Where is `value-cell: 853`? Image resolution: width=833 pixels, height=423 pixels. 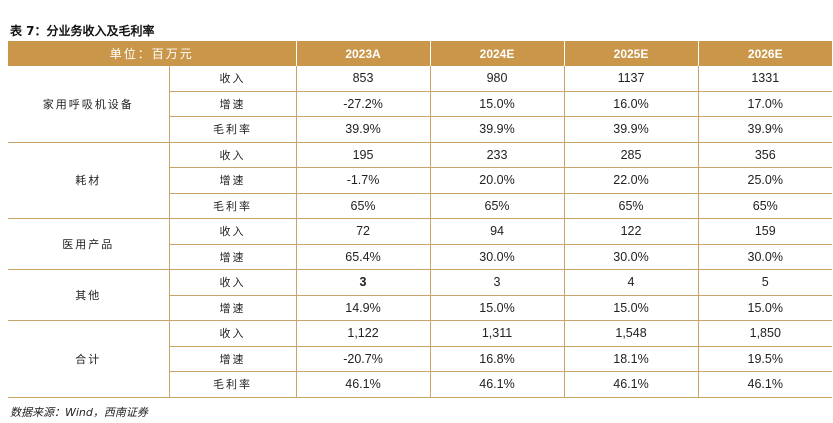 value-cell: 853 is located at coordinates (363, 79).